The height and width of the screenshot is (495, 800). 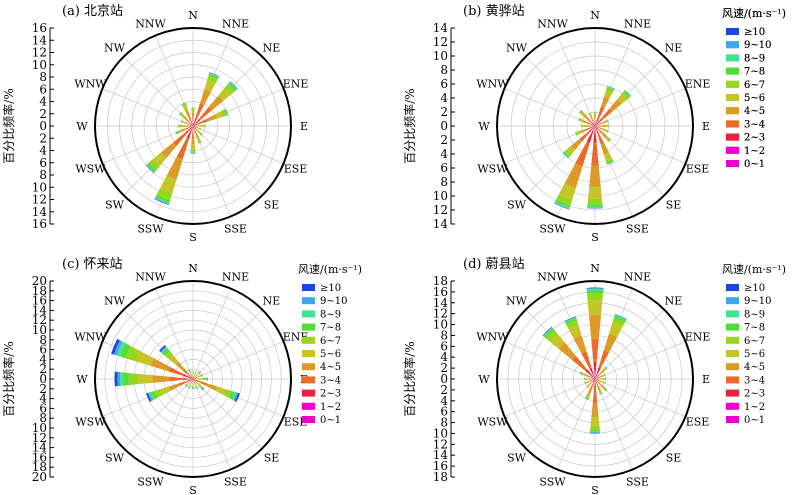 I want to click on petal-ene, so click(x=602, y=122).